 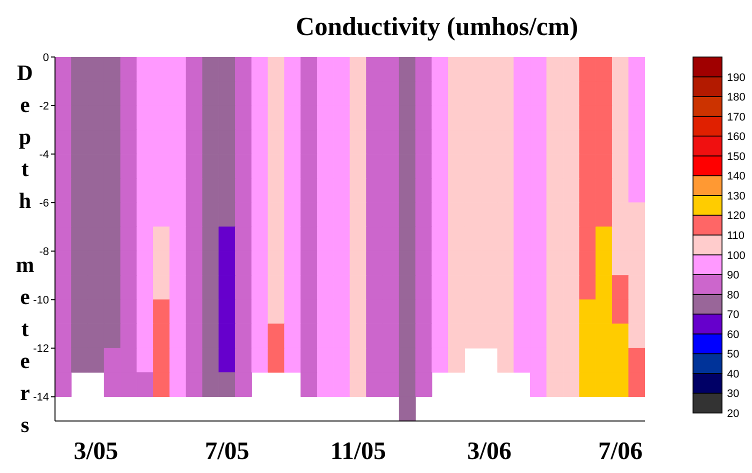 What do you see at coordinates (733, 374) in the screenshot?
I see `color-bar-label: 40` at bounding box center [733, 374].